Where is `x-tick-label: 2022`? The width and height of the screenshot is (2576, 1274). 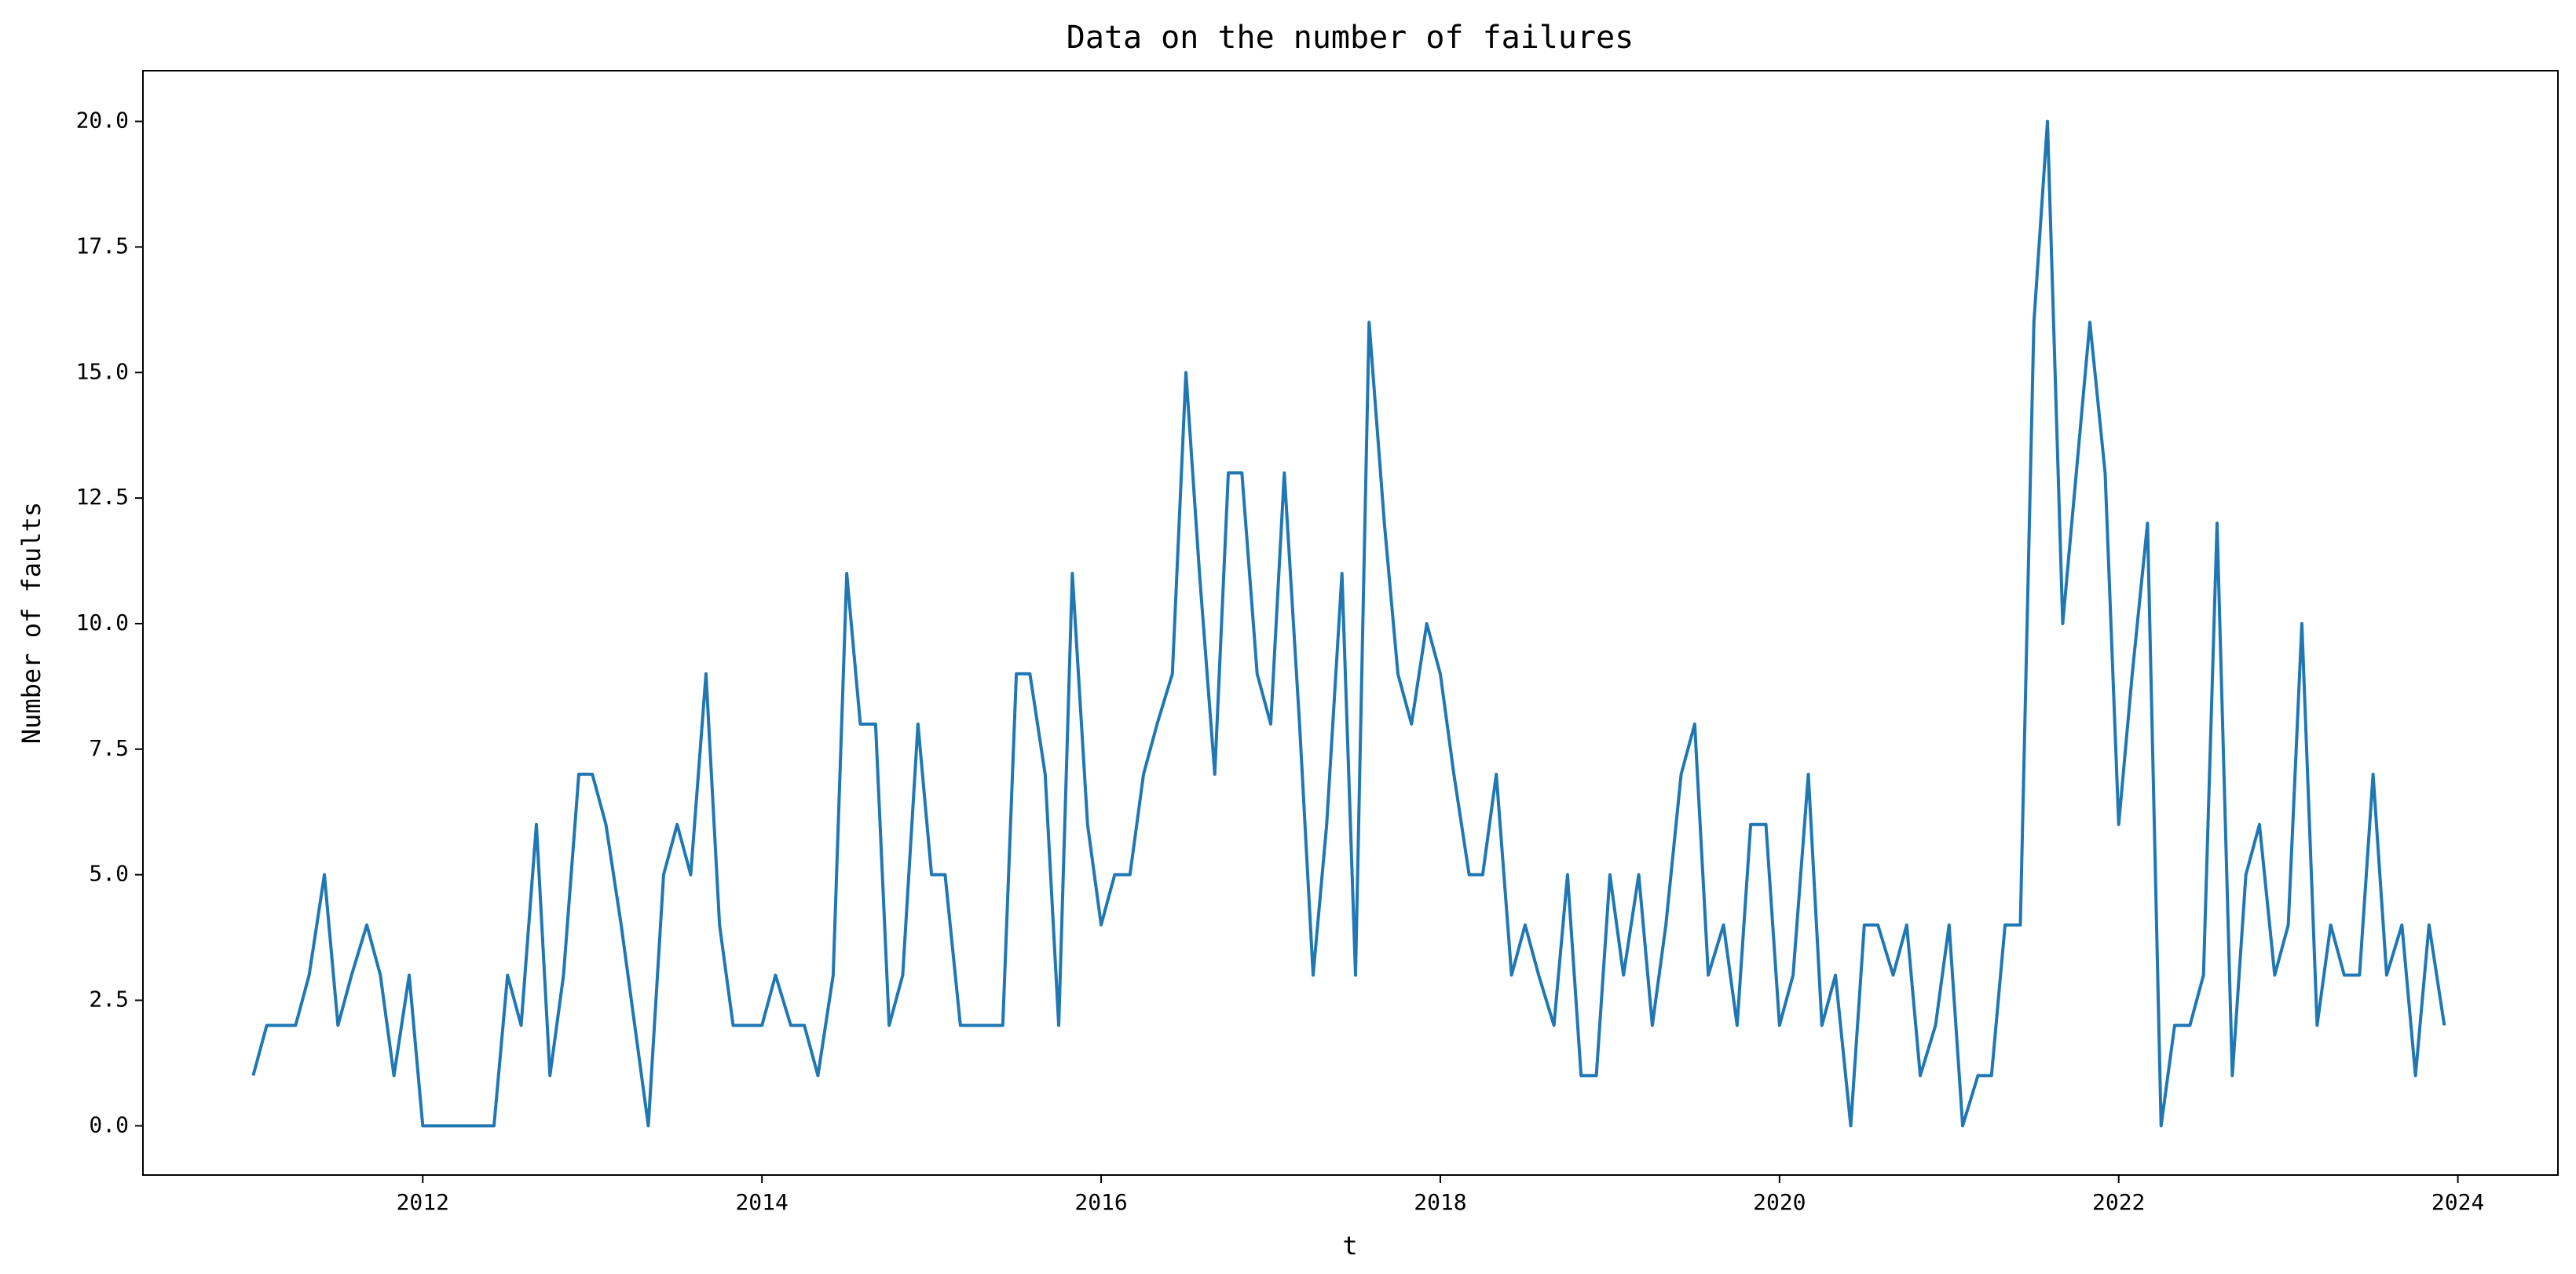 x-tick-label: 2022 is located at coordinates (2118, 1202).